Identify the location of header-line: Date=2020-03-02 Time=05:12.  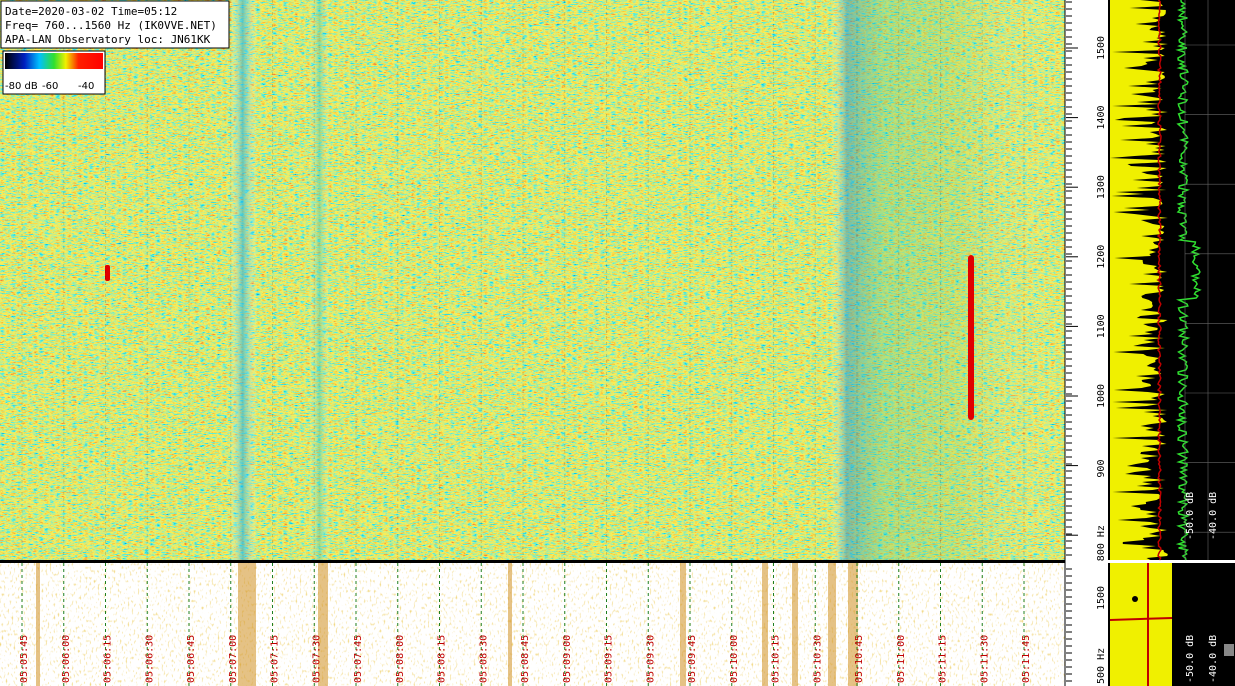
(91, 11).